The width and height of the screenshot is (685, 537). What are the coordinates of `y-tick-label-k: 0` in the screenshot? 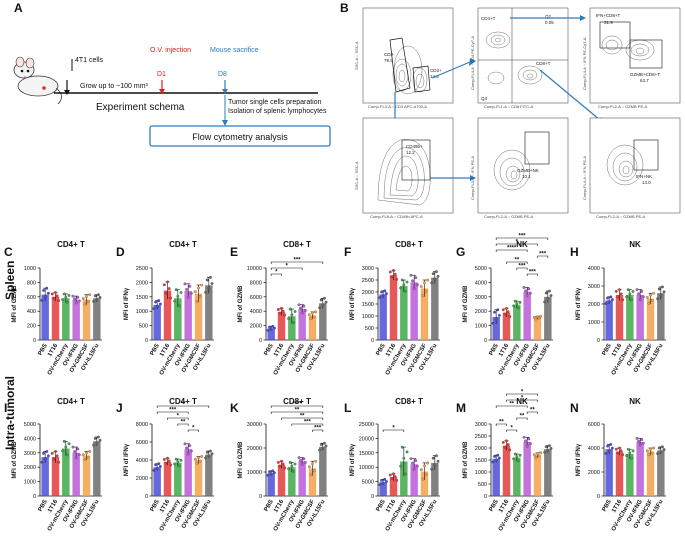 It's located at (260, 497).